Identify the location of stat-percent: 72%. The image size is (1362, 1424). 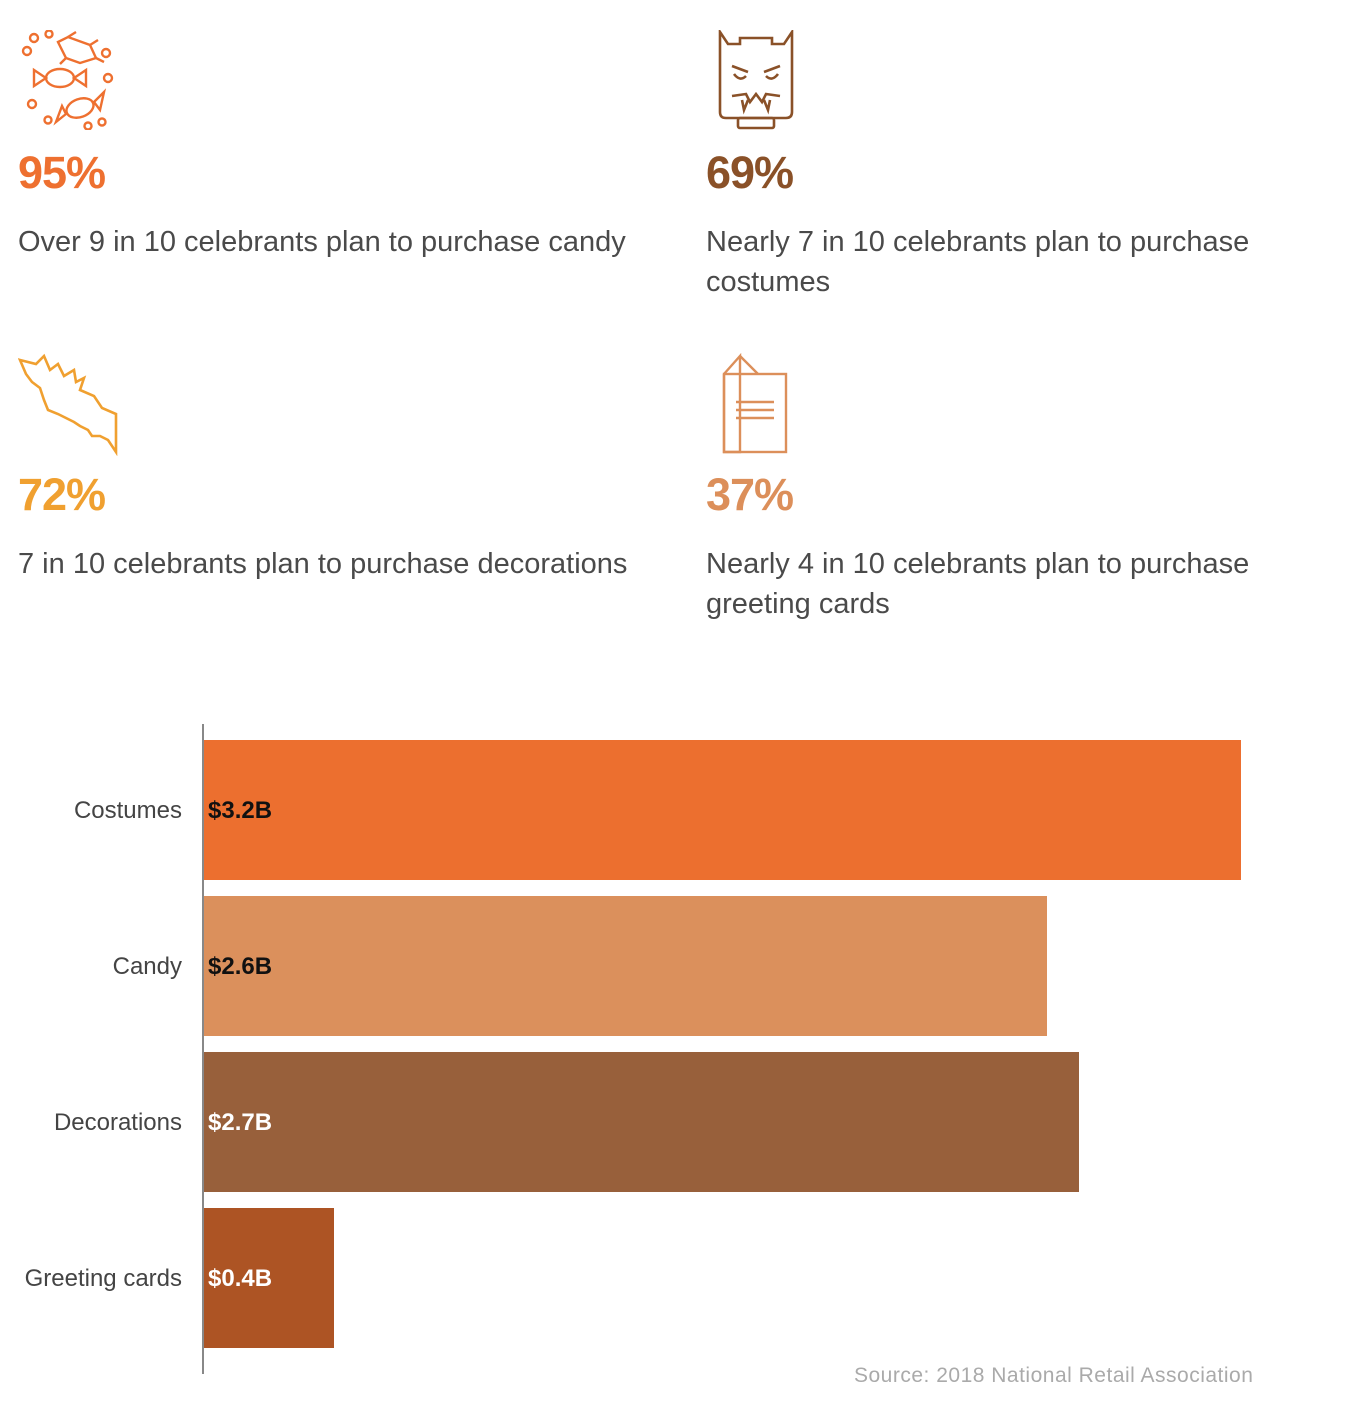
(62, 494).